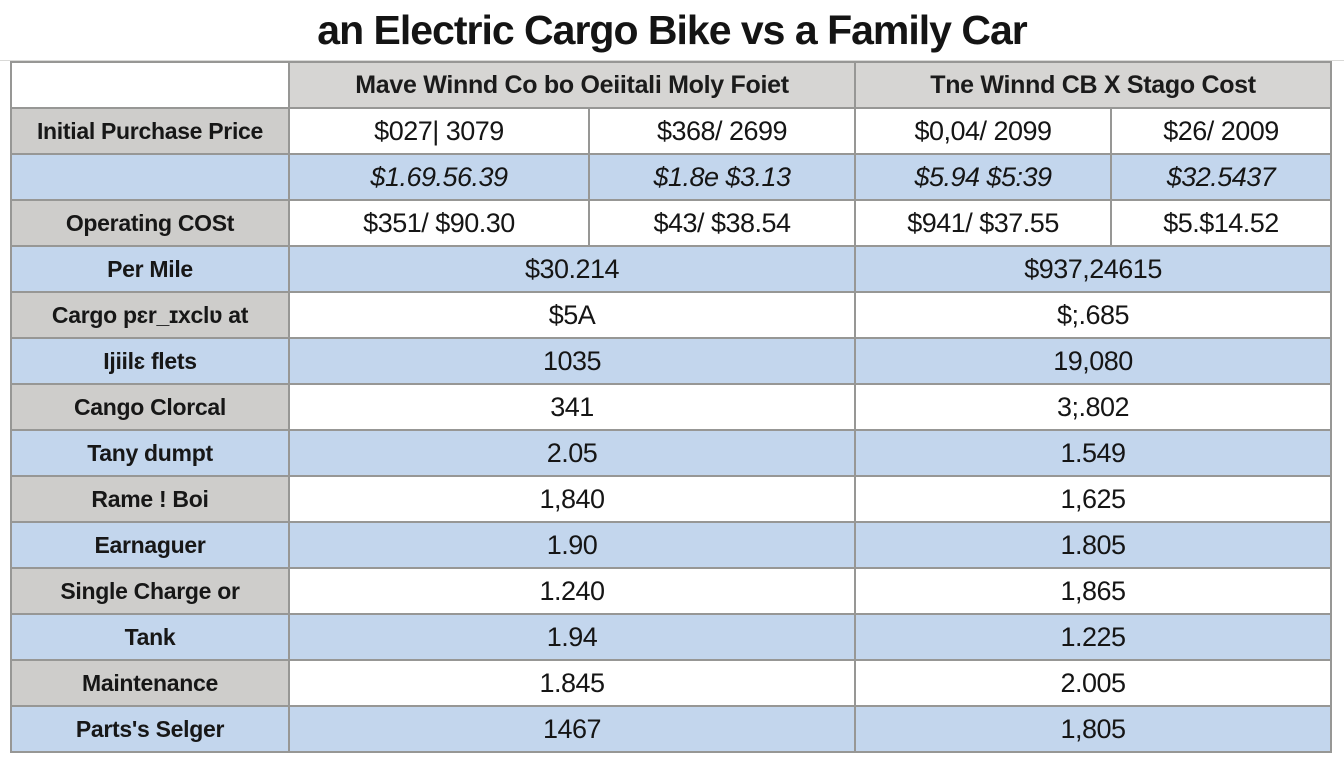 The height and width of the screenshot is (768, 1344). I want to click on row-label: Single Charge or, so click(150, 591).